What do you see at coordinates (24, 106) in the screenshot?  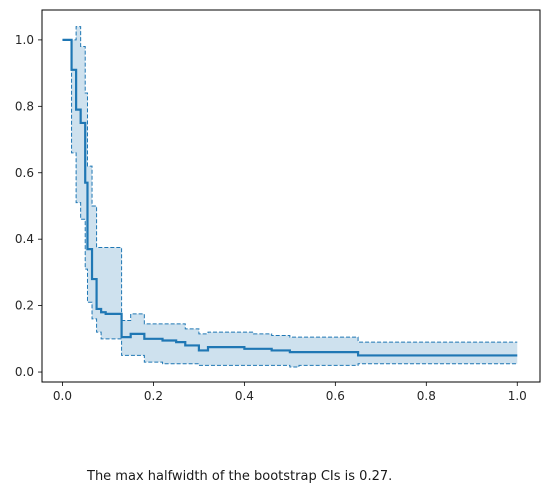 I see `y-tick-label: 0.8` at bounding box center [24, 106].